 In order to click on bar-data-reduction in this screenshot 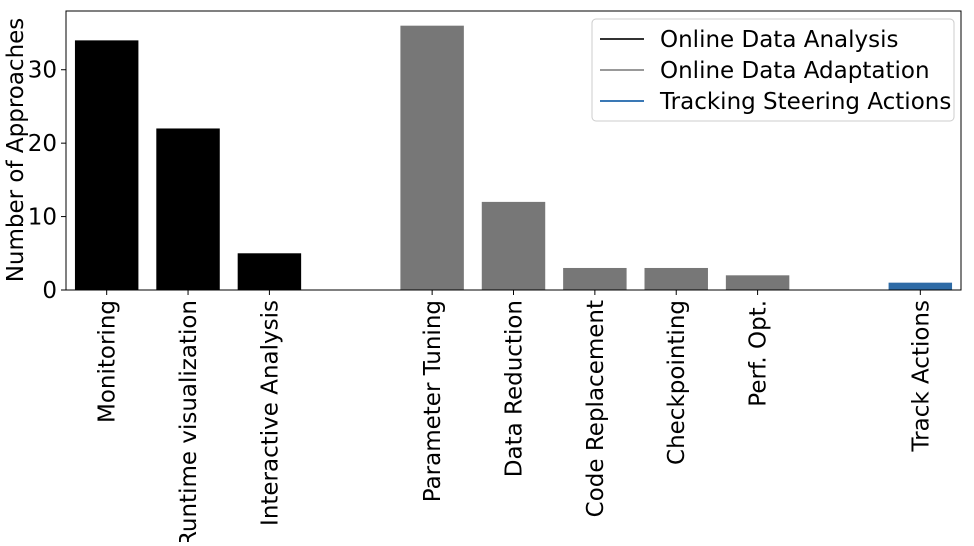, I will do `click(513, 245)`.